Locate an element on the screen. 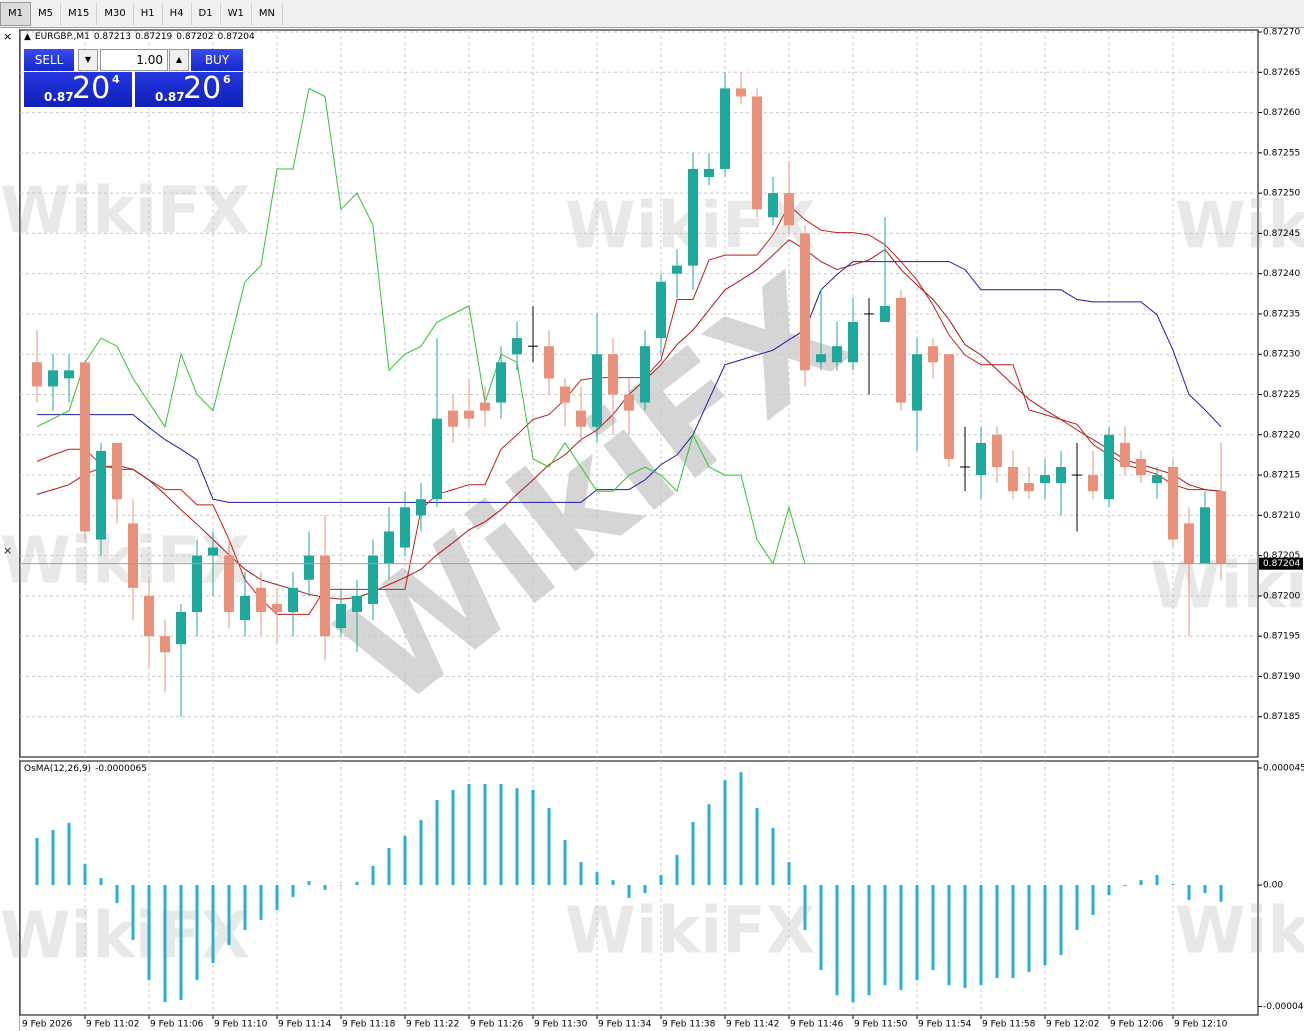  y-tick-label: 0.00 is located at coordinates (1273, 886).